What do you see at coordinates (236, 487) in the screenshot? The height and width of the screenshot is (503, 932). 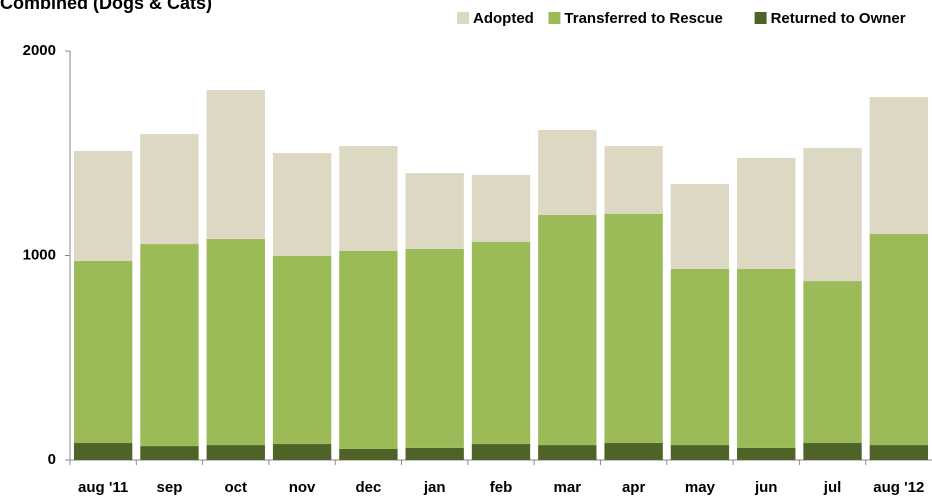 I see `x-tick-label: oct` at bounding box center [236, 487].